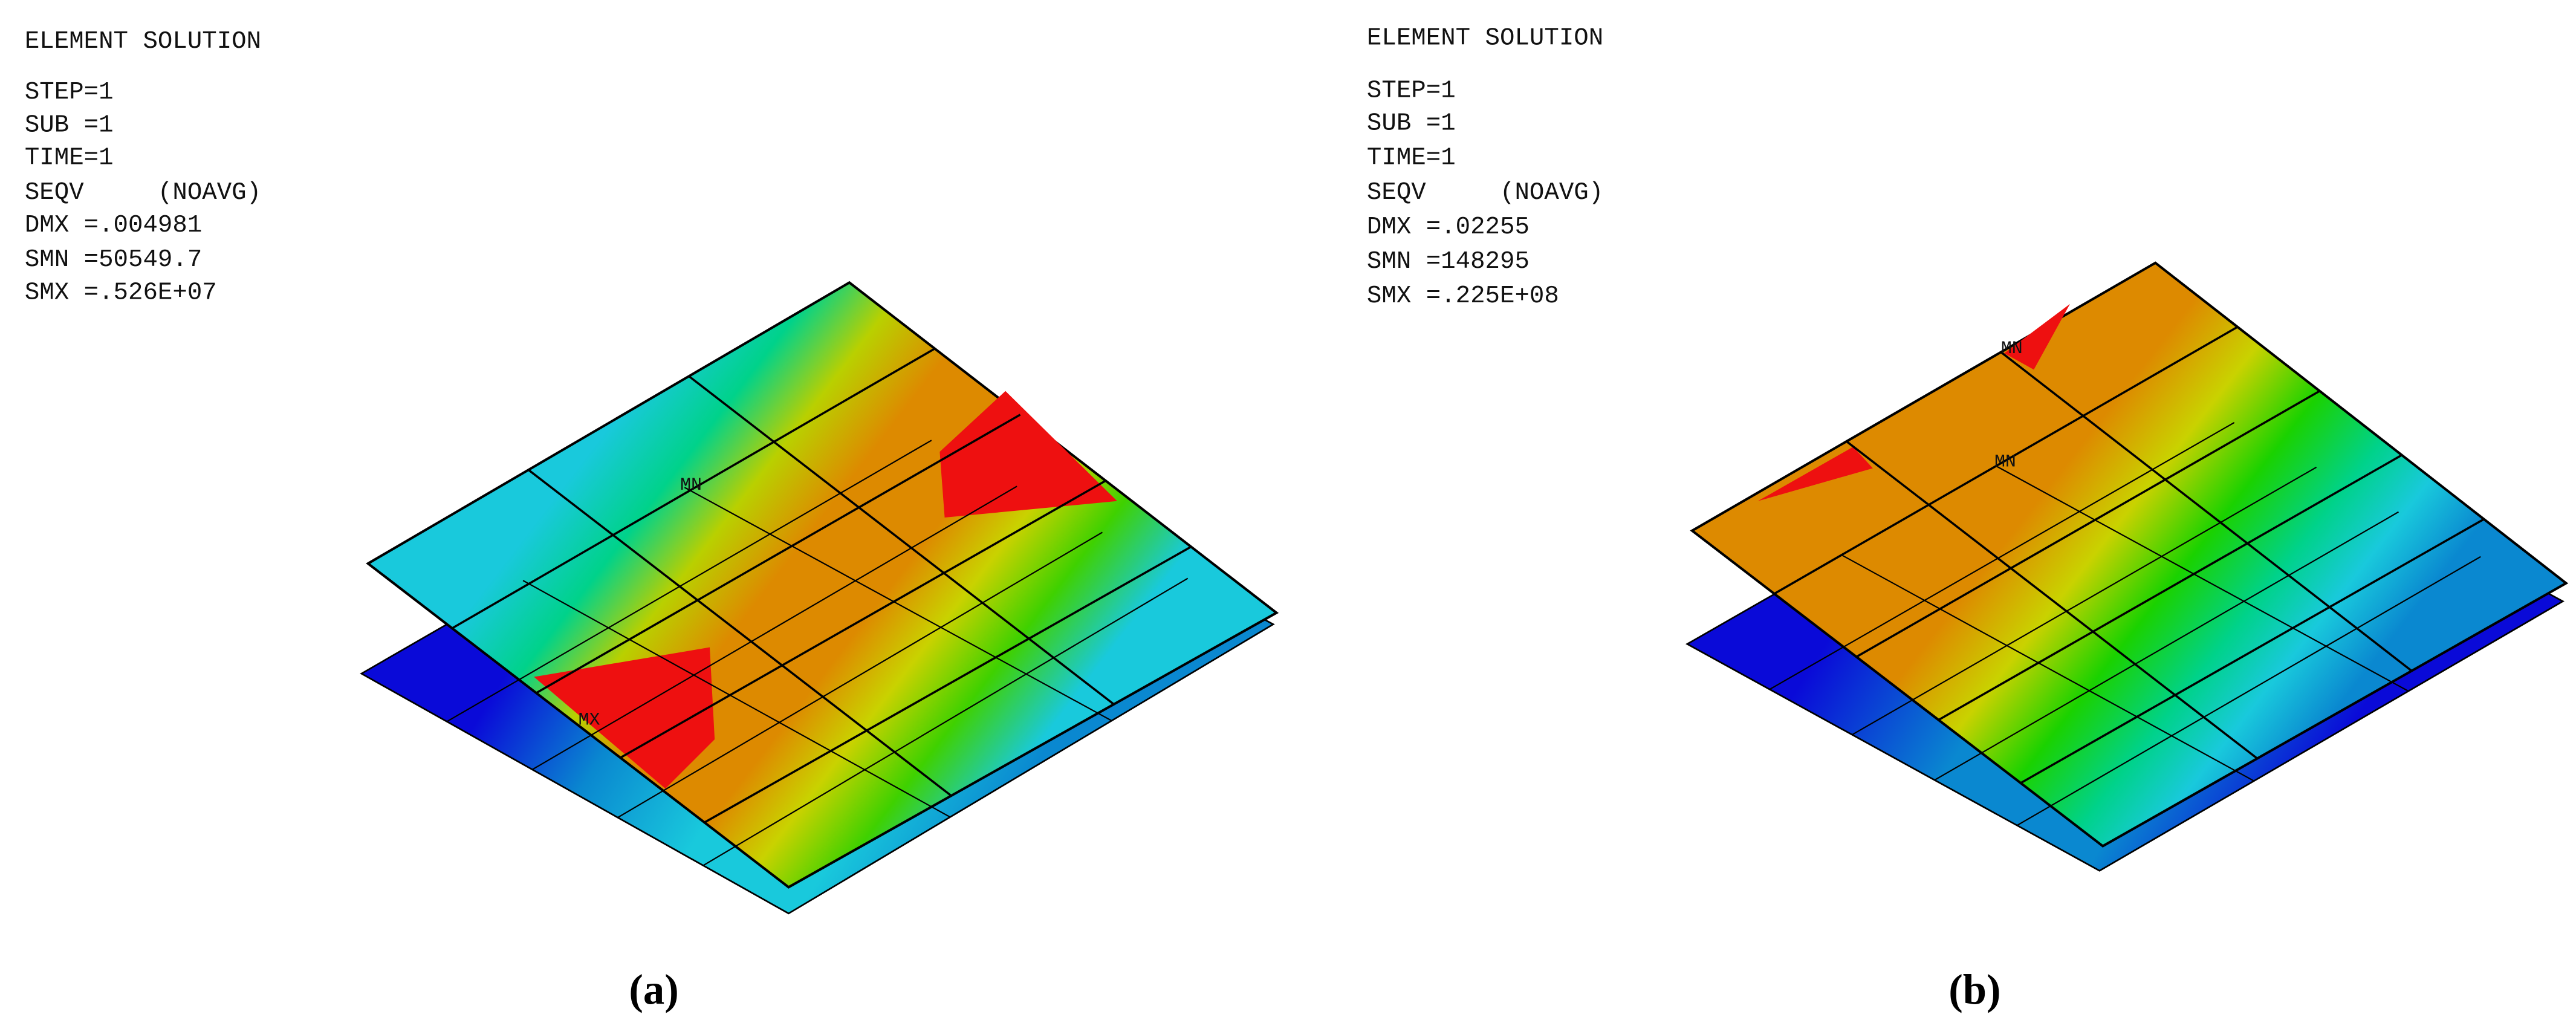  I want to click on info-line: SMN =50549.7, so click(114, 260).